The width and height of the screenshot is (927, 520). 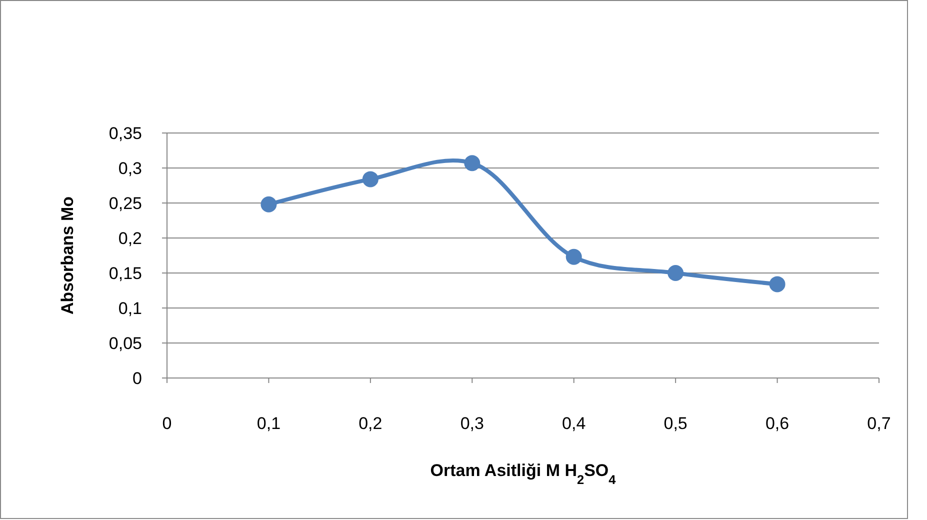 What do you see at coordinates (125, 133) in the screenshot?
I see `y-tick-label: 0,35` at bounding box center [125, 133].